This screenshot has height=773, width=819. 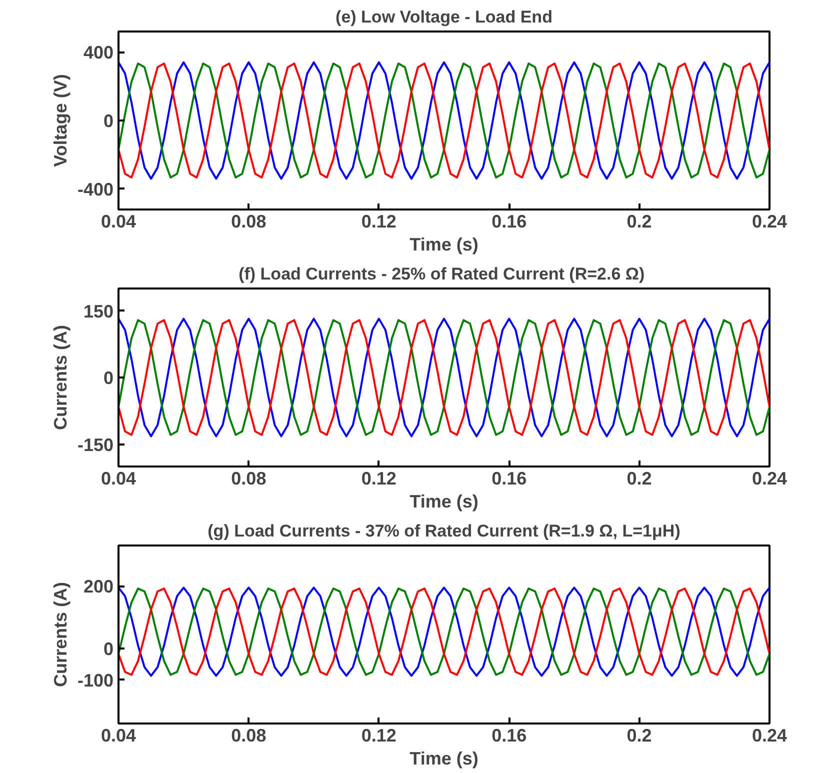 What do you see at coordinates (444, 17) in the screenshot?
I see `chart-title: (e) Low Voltage - Load End` at bounding box center [444, 17].